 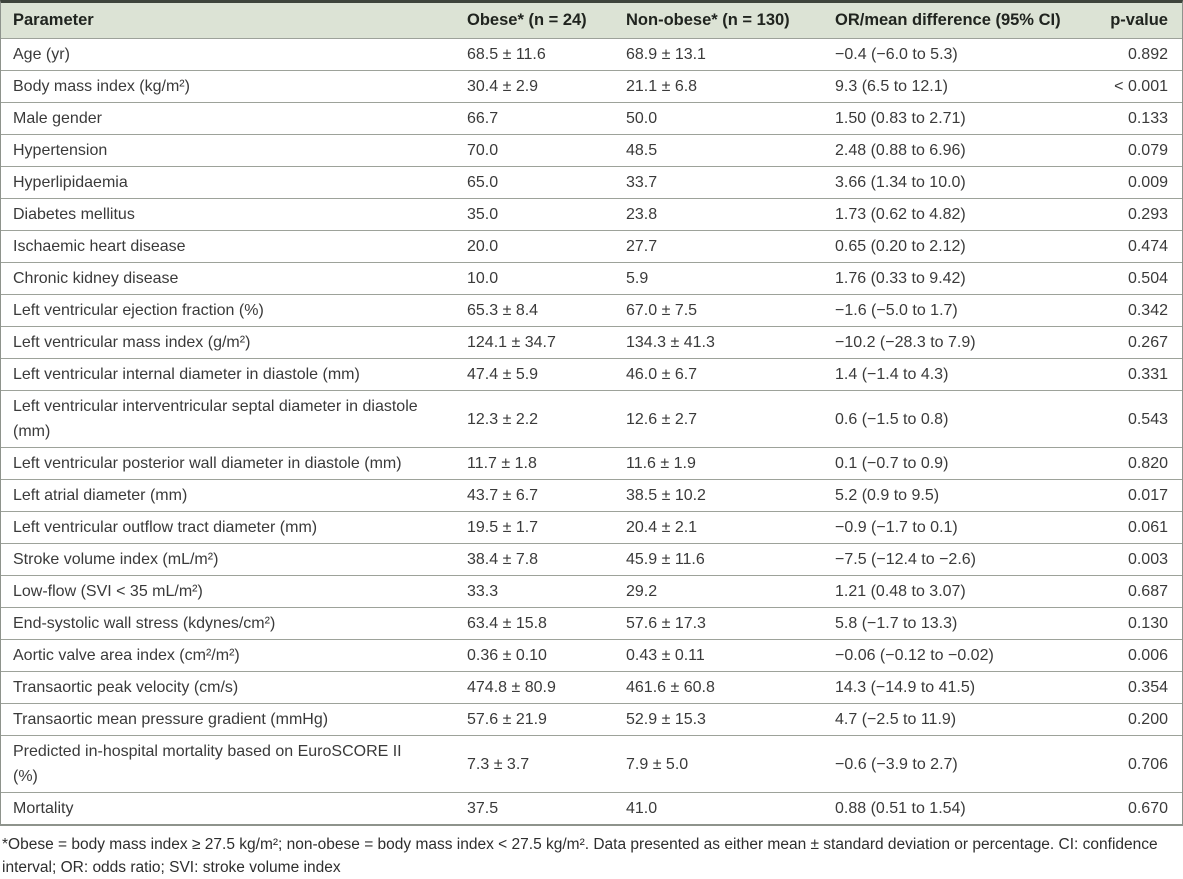 I want to click on cell-or-ci: 2.48 (0.88 to 6.96), so click(x=955, y=150).